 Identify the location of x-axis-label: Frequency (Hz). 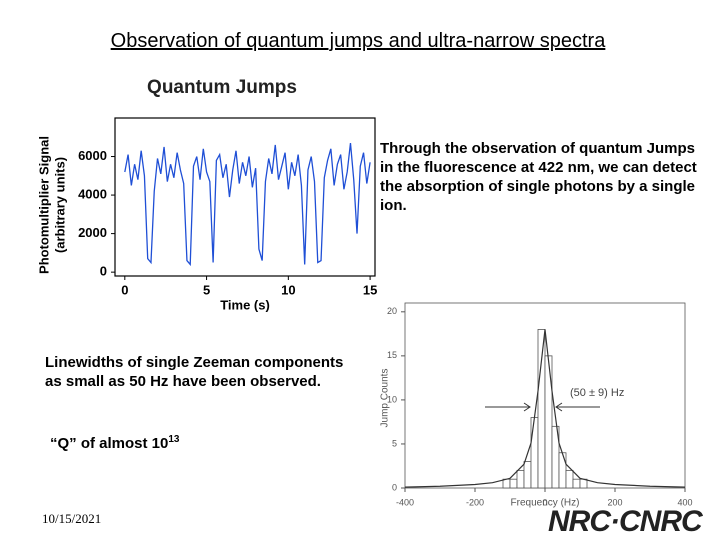
(545, 503).